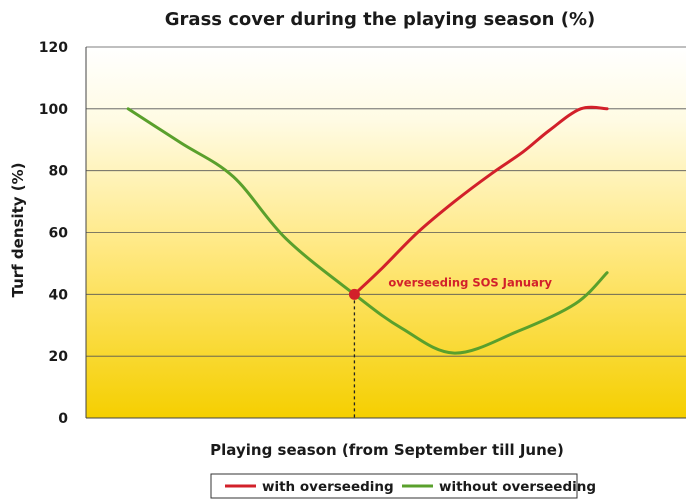 The image size is (688, 499). What do you see at coordinates (517, 487) in the screenshot?
I see `legend-label-without-overseeding: without overseeding` at bounding box center [517, 487].